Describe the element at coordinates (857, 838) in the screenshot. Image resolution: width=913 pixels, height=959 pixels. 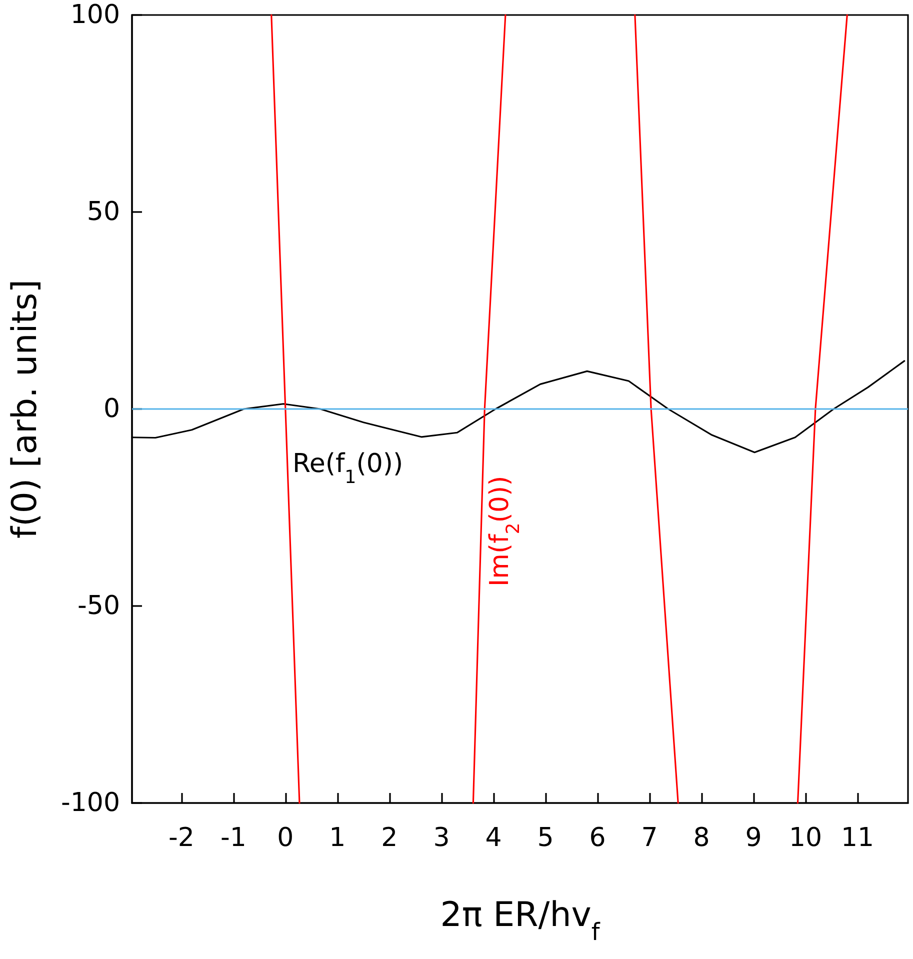
I see `x-tick-label: 11` at that location.